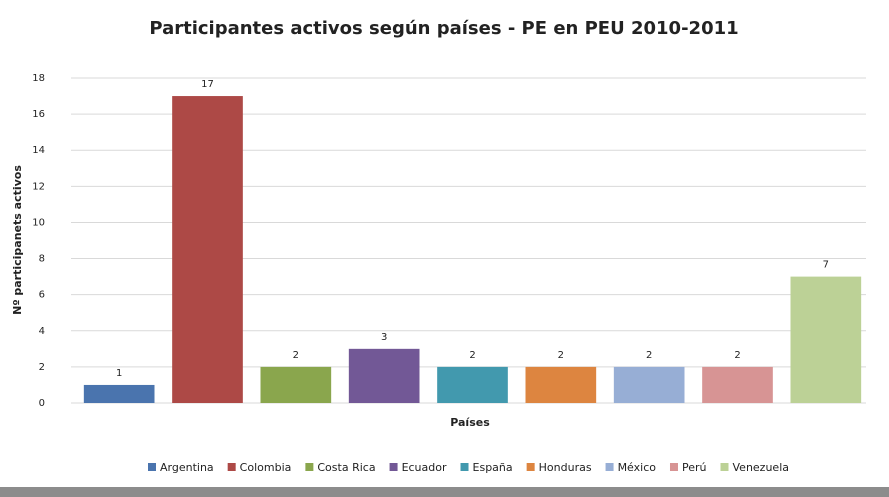  I want to click on y-tick-label: 12, so click(38, 186).